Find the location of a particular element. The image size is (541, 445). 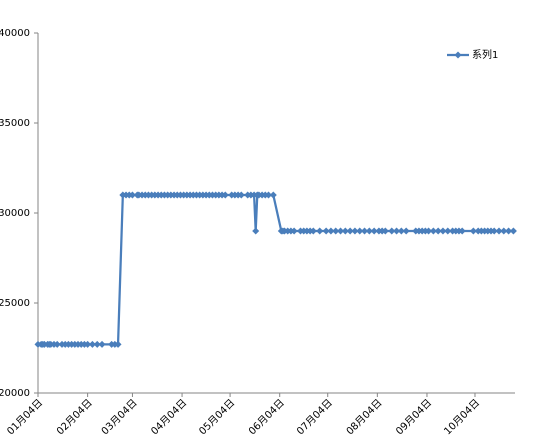

legend-marker is located at coordinates (458, 55).